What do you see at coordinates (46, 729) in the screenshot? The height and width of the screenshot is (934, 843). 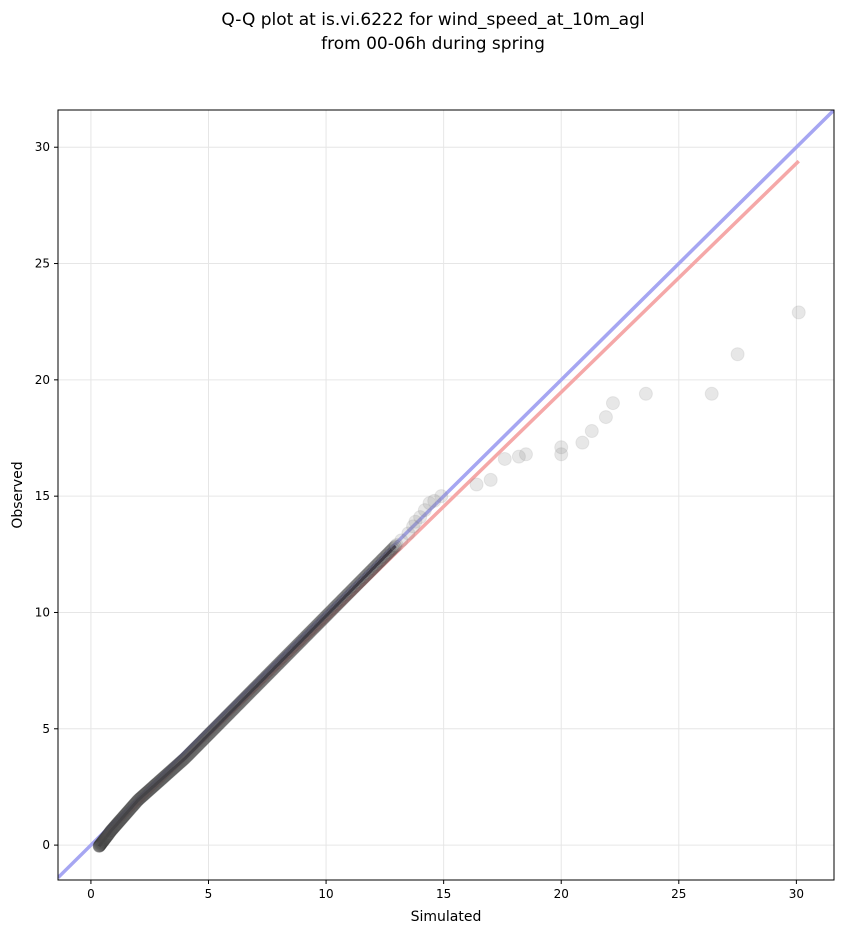 I see `y-tick-label: 5` at bounding box center [46, 729].